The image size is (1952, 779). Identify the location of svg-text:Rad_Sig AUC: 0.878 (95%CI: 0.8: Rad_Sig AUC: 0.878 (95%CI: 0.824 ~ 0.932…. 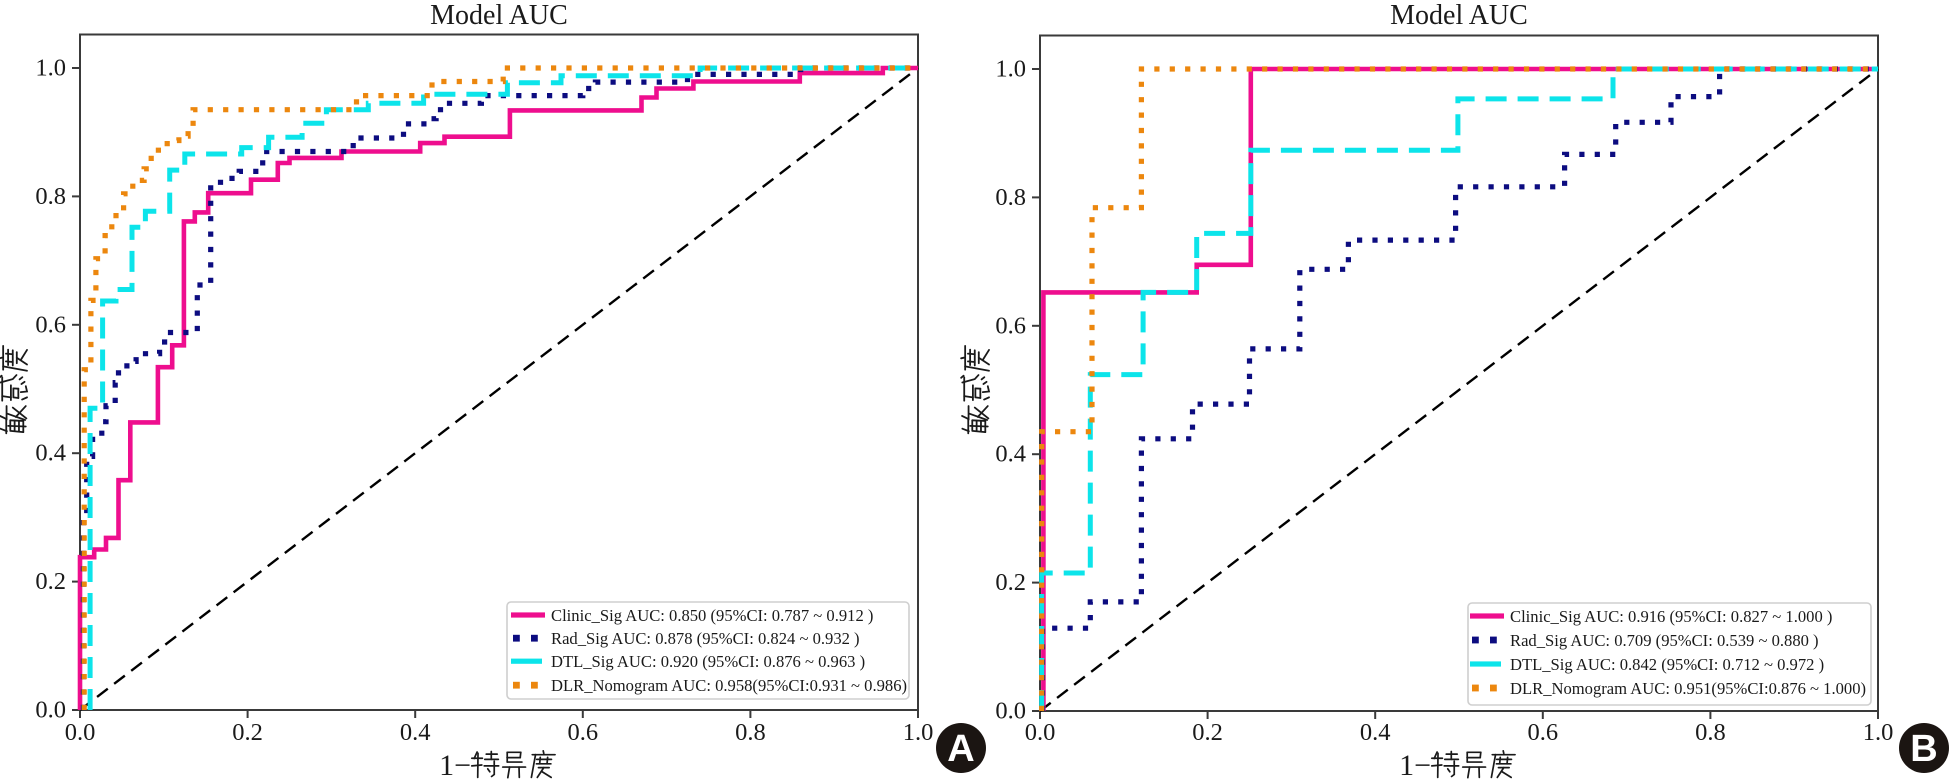
(705, 638).